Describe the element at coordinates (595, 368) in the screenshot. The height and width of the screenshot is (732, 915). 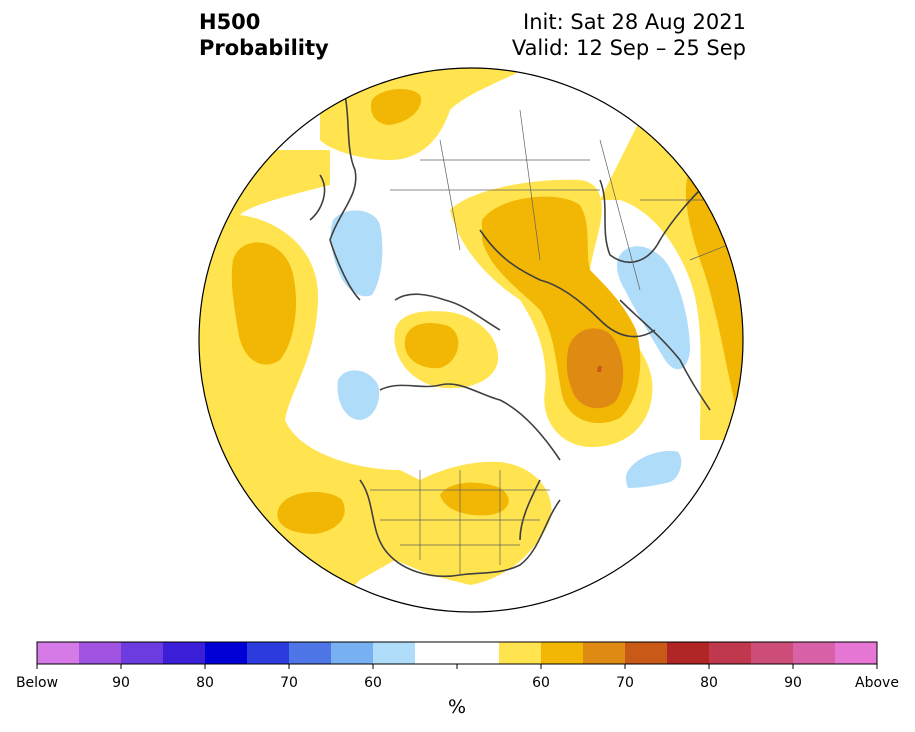
I see `above-65-region` at that location.